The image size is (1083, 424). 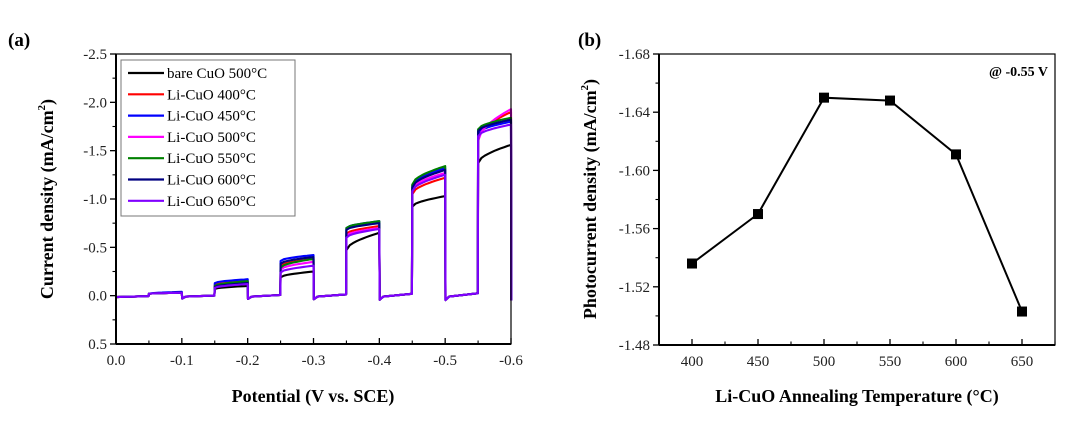 What do you see at coordinates (211, 95) in the screenshot?
I see `legend-entry: Li-CuO 400°C` at bounding box center [211, 95].